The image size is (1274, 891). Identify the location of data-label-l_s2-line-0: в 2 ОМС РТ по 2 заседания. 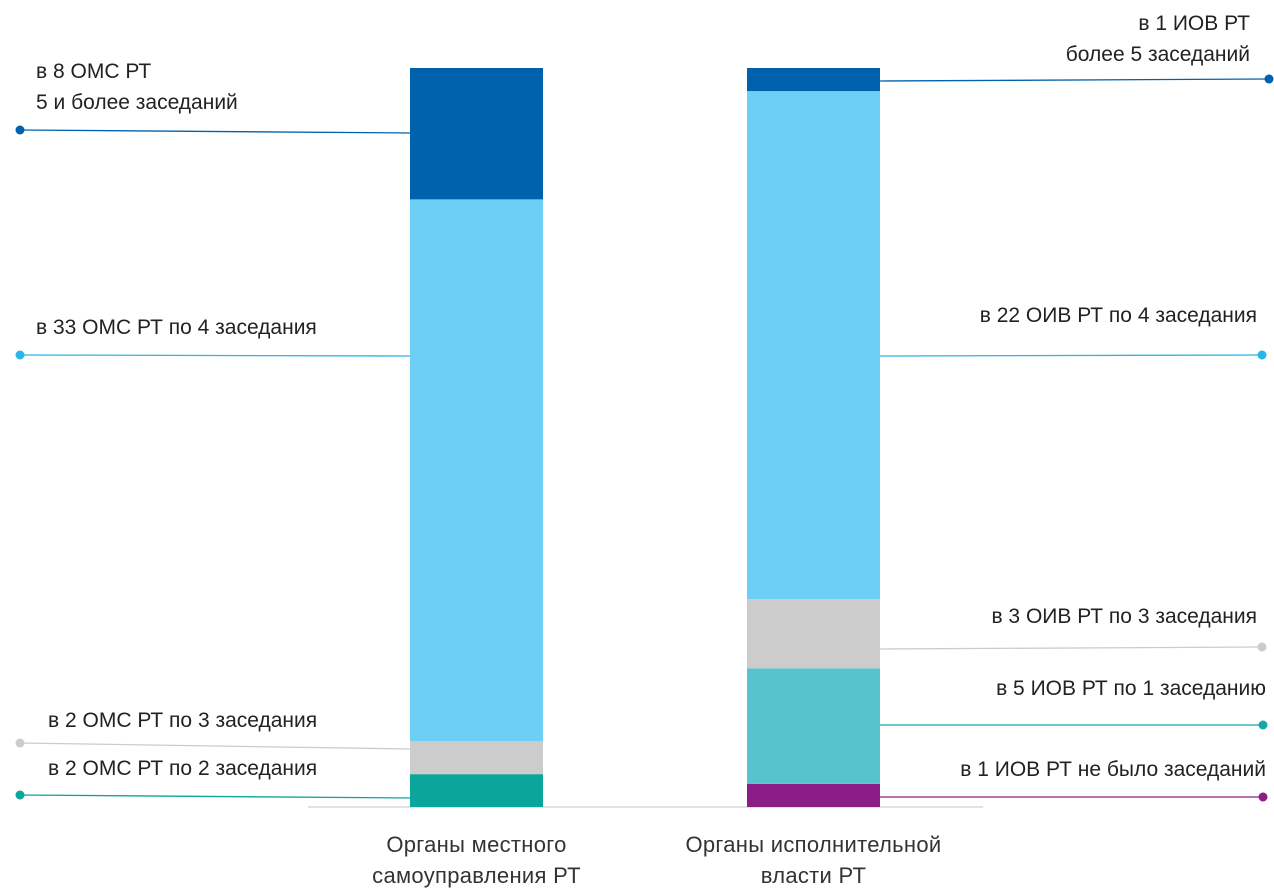
(182, 768).